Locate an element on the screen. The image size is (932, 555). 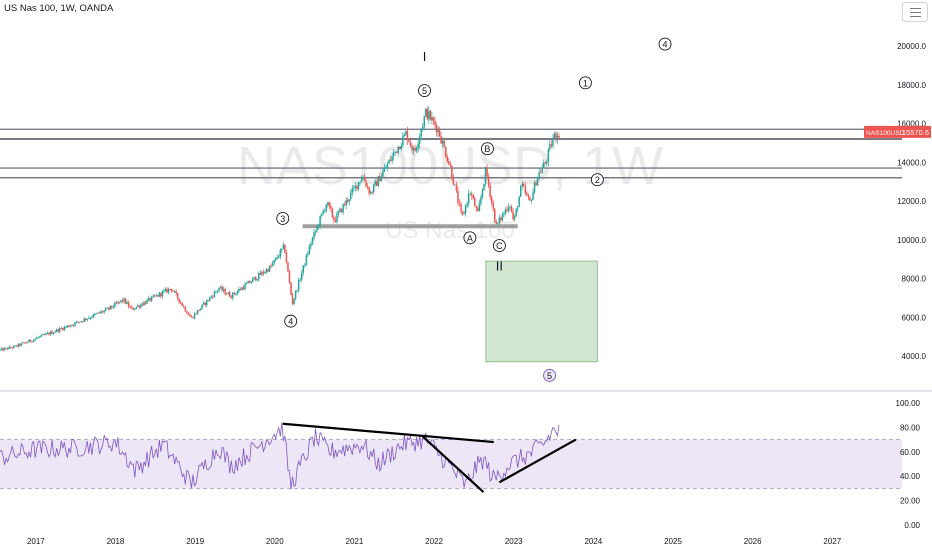
time-axis-tick-label: 2025 is located at coordinates (673, 541).